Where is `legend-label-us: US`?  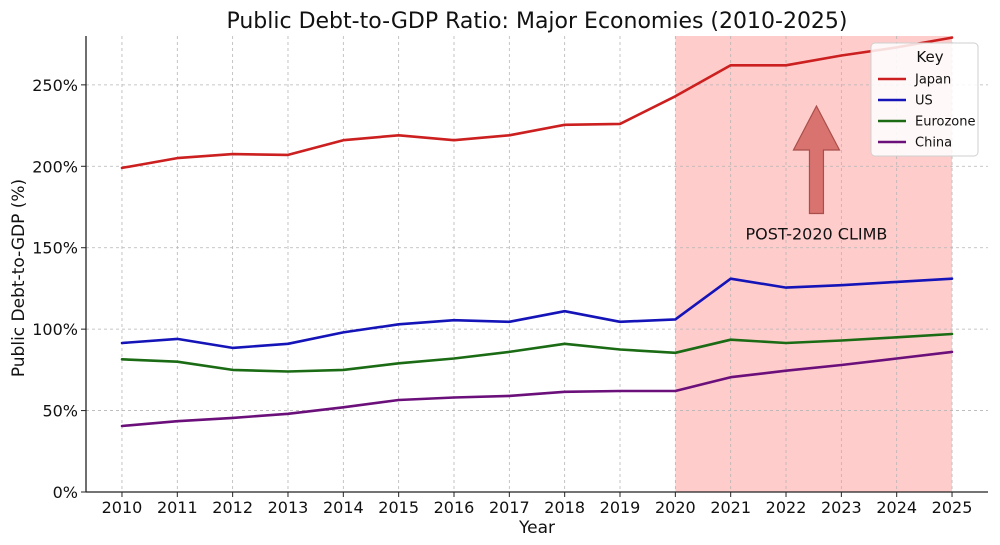
legend-label-us: US is located at coordinates (924, 101).